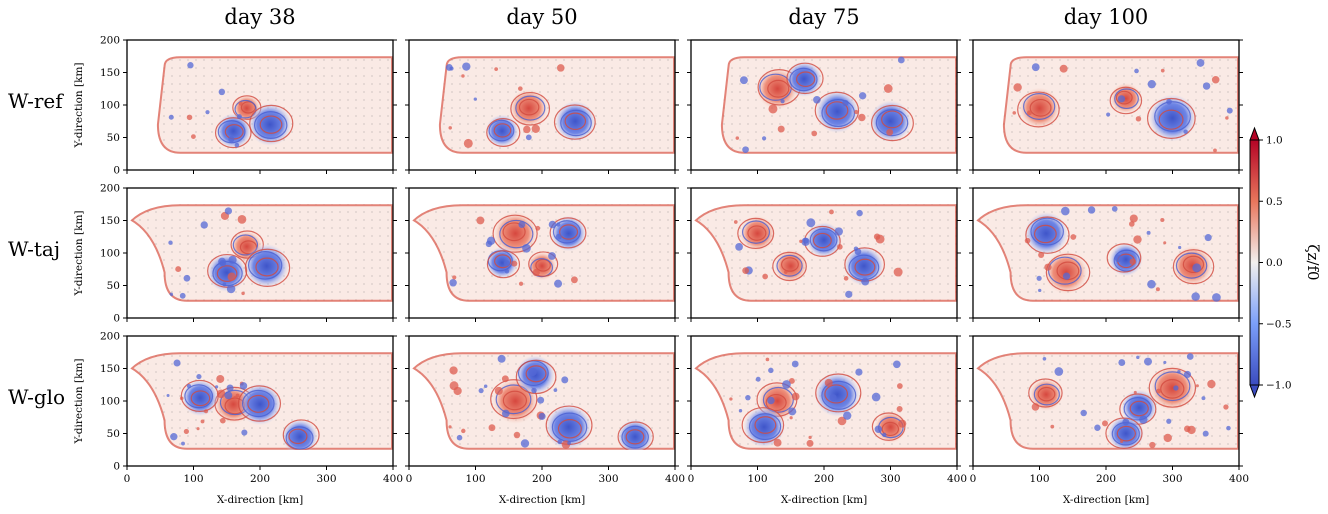 This screenshot has height=514, width=1328. I want to click on x-axis-label: X-direction [km], so click(1106, 500).